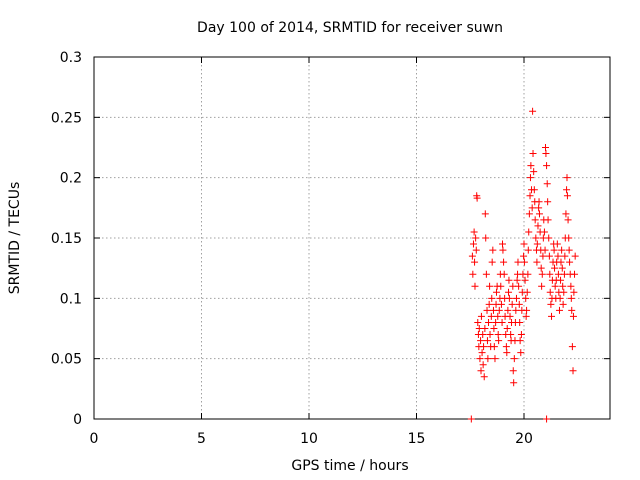  Describe the element at coordinates (66, 360) in the screenshot. I see `y-tick-label: 0.05` at that location.